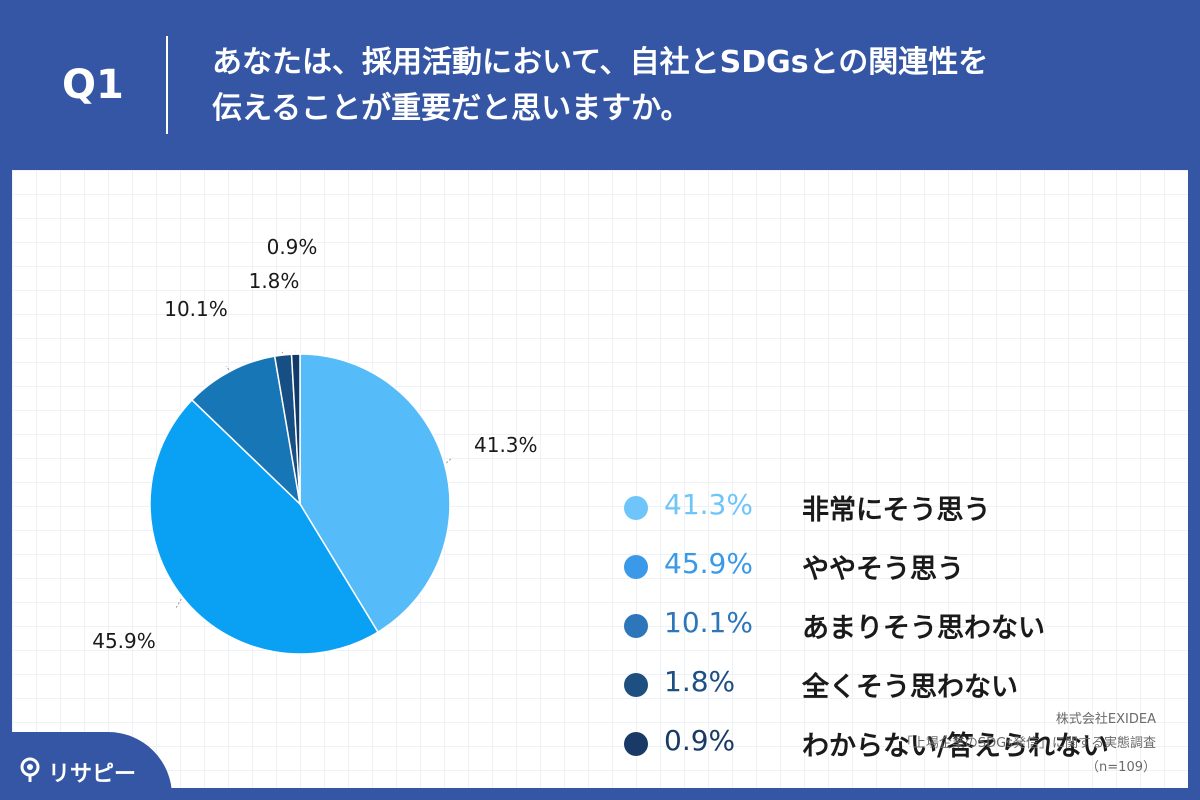  What do you see at coordinates (196, 309) in the screenshot?
I see `slice-value-label: 10.1%` at bounding box center [196, 309].